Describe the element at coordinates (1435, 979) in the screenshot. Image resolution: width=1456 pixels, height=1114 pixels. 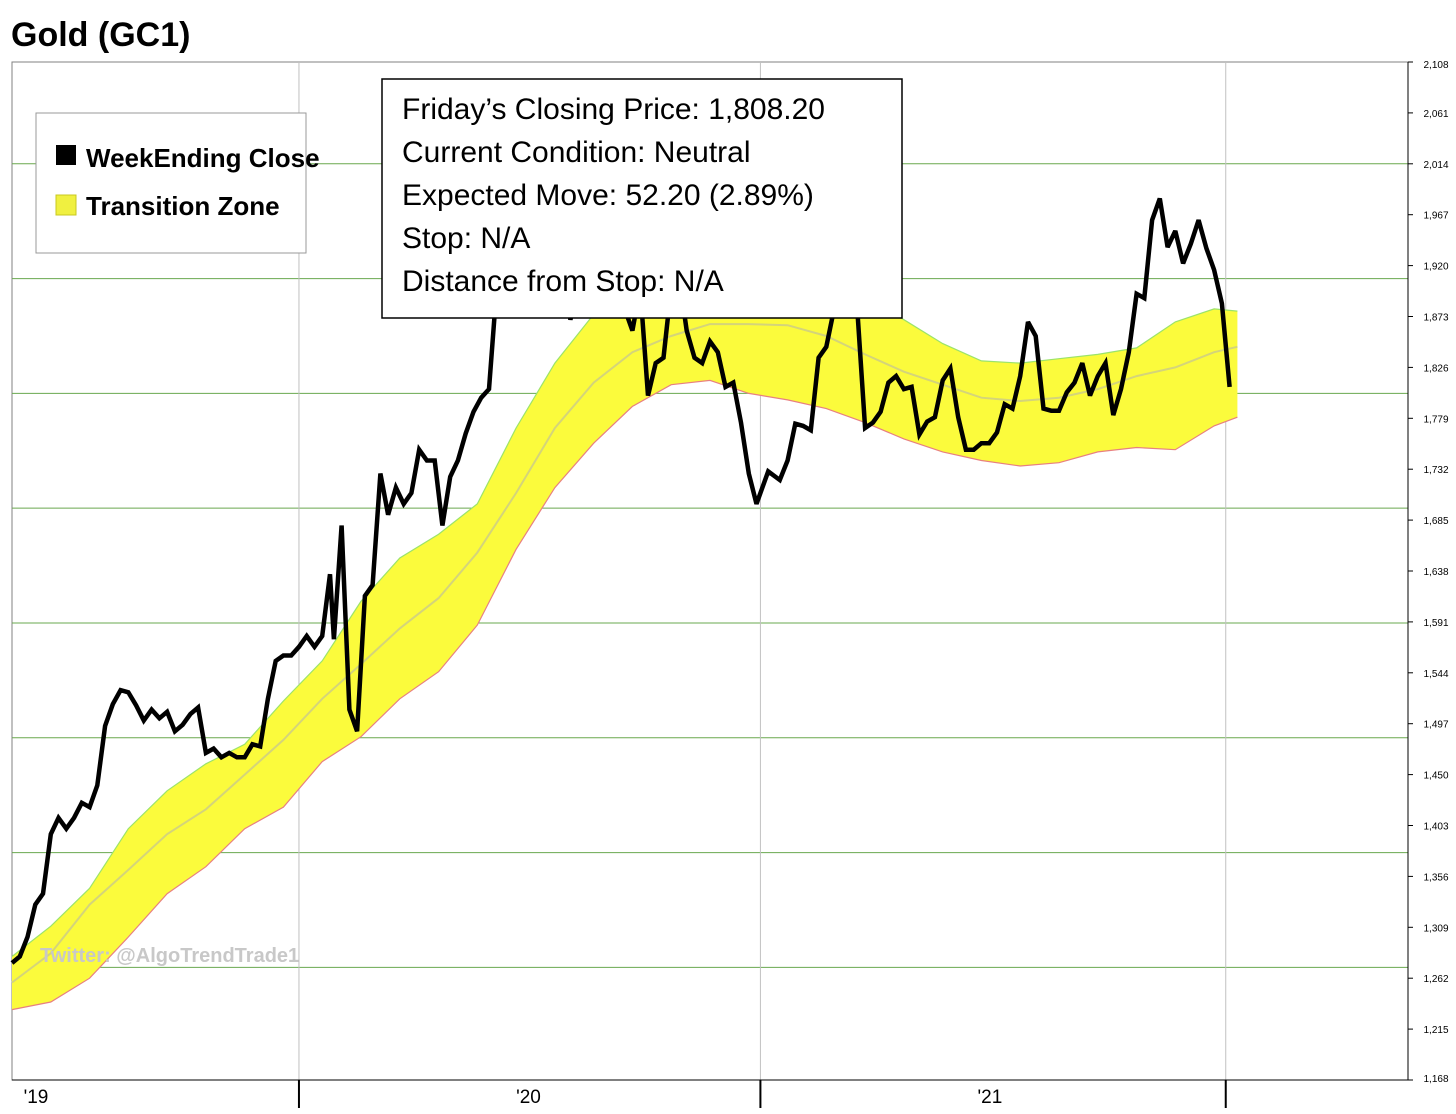
I see `y-tick-label: 1,262` at that location.